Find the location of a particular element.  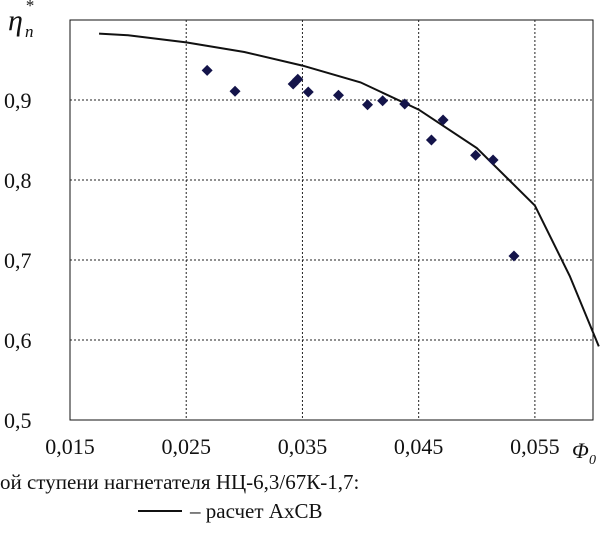

x-tick-label: 0,035 is located at coordinates (303, 446).